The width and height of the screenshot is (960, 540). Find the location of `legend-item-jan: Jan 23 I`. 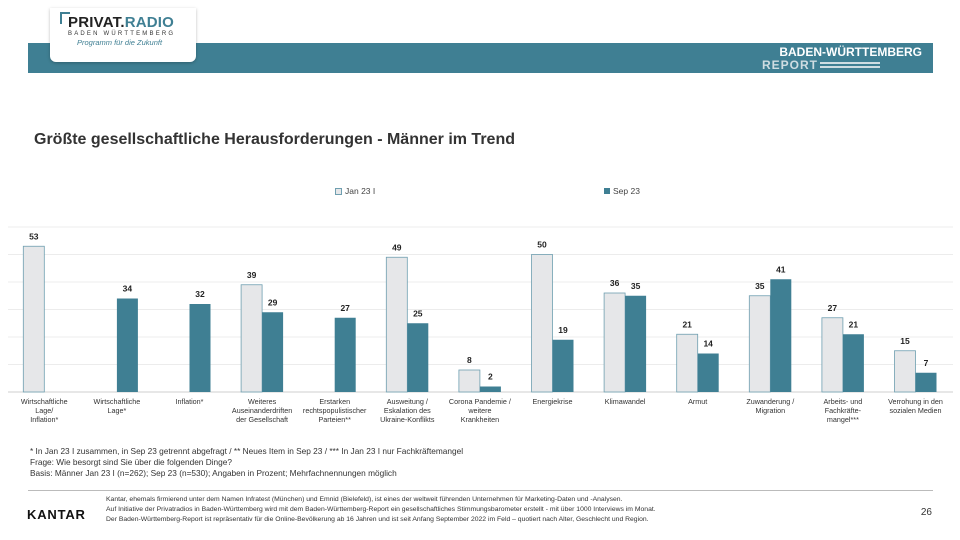

legend-item-jan: Jan 23 I is located at coordinates (355, 191).